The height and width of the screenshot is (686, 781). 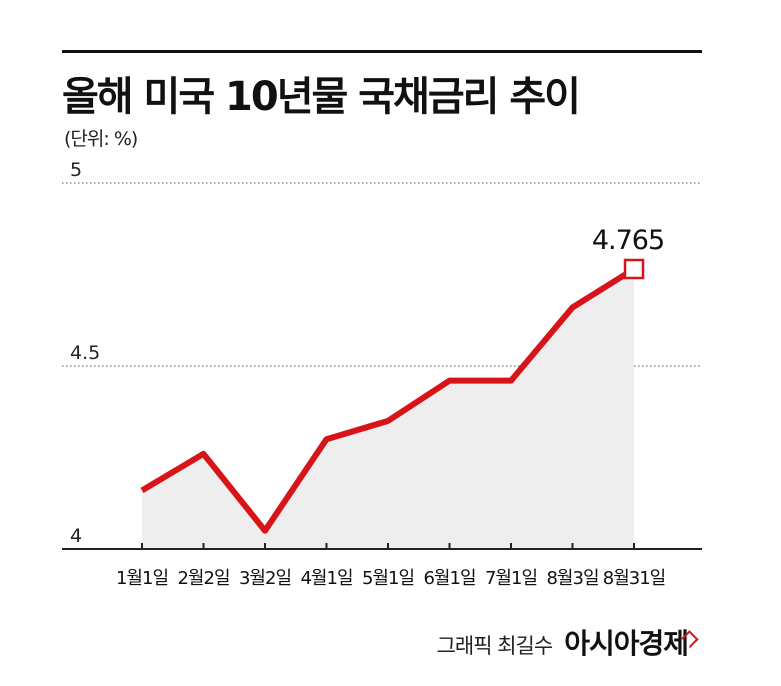 What do you see at coordinates (626, 643) in the screenshot?
I see `brand-logo: 아시아경제` at bounding box center [626, 643].